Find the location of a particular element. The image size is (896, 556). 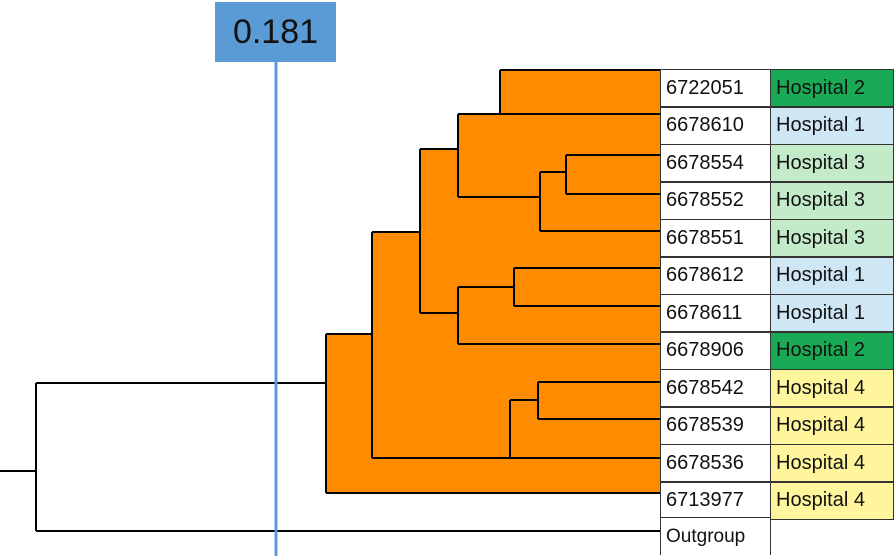

leaf-row: 6678906 Hospital 2 is located at coordinates (777, 350).